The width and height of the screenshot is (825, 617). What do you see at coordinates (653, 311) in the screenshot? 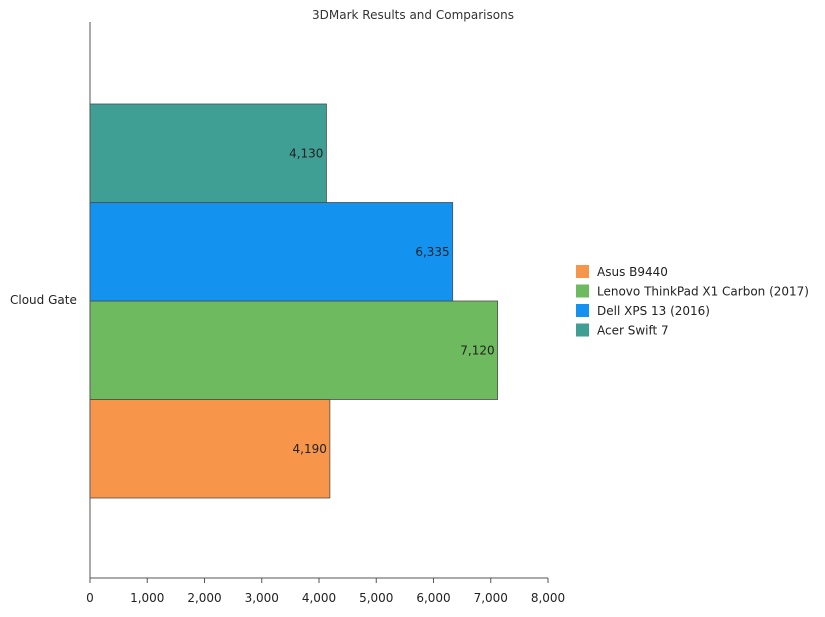
I see `legend-label: Dell XPS 13 (2016)` at bounding box center [653, 311].